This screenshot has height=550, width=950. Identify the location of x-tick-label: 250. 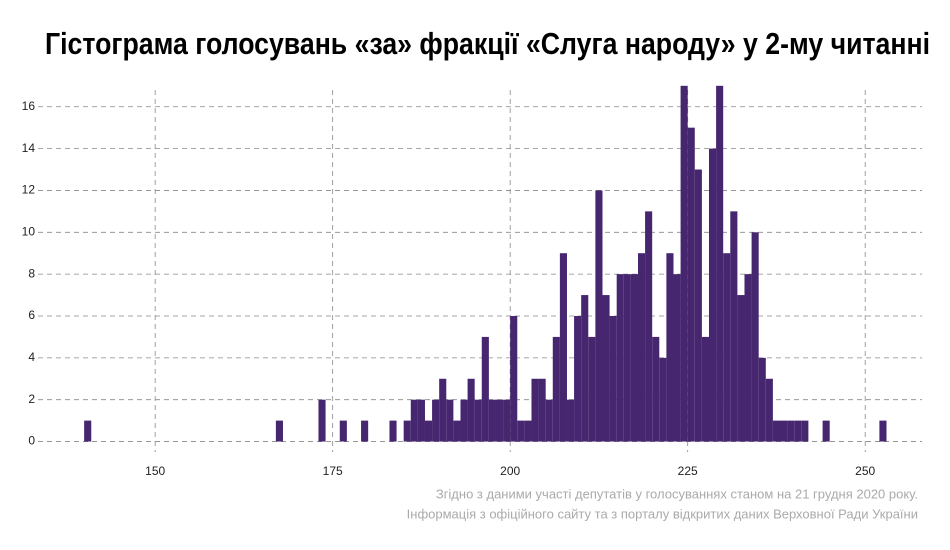
(865, 471).